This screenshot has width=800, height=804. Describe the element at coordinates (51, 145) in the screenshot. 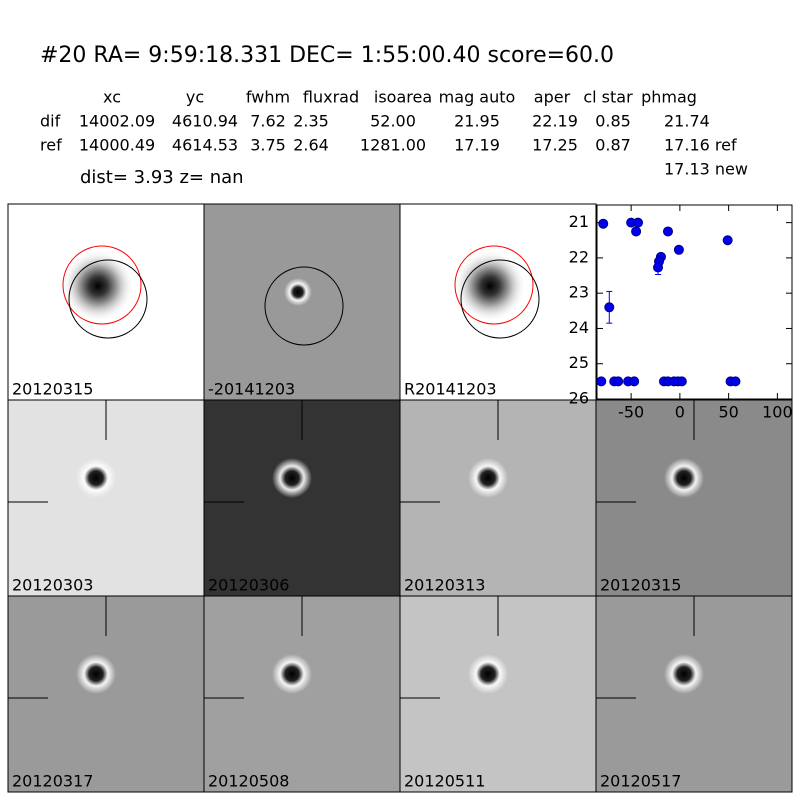

I see `table-cell: ref` at that location.